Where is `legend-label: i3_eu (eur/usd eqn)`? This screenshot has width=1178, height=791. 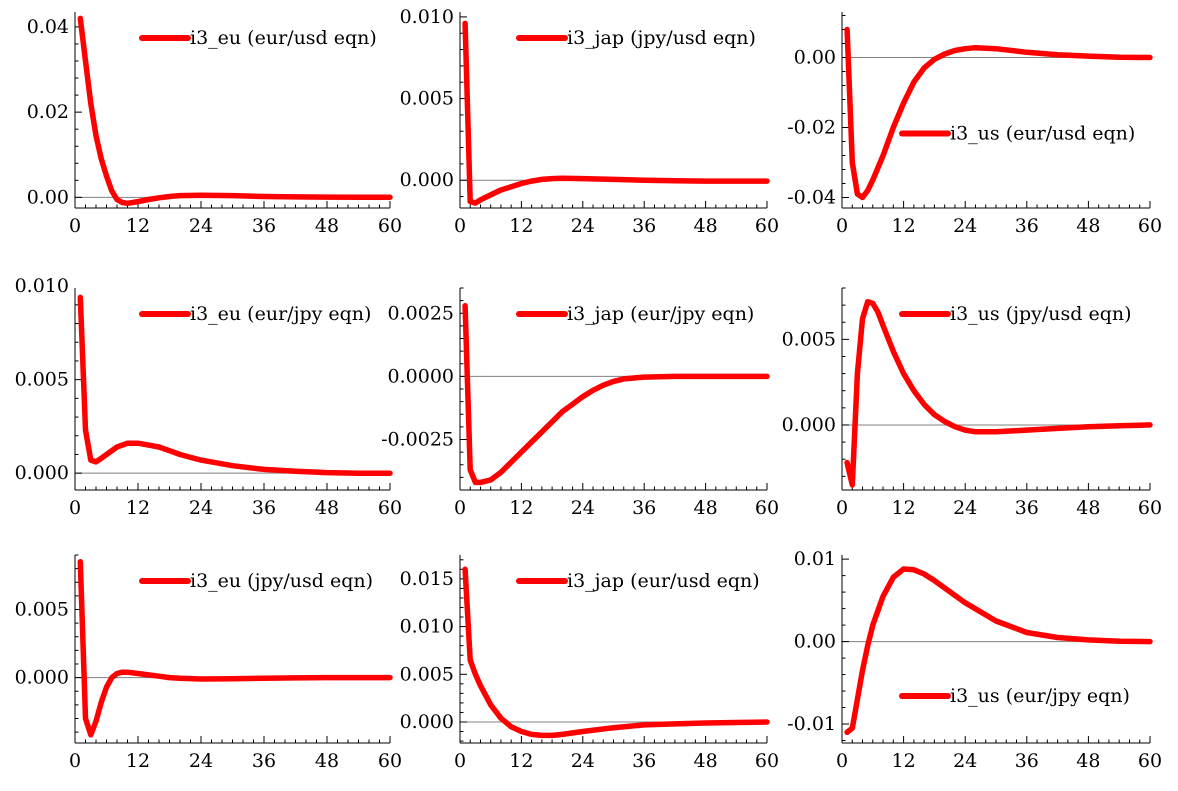
legend-label: i3_eu (eur/usd eqn) is located at coordinates (283, 38).